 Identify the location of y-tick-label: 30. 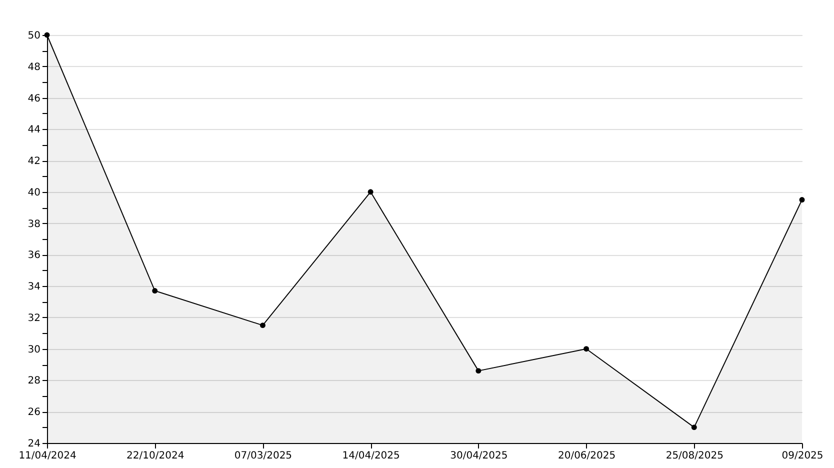
(34, 350).